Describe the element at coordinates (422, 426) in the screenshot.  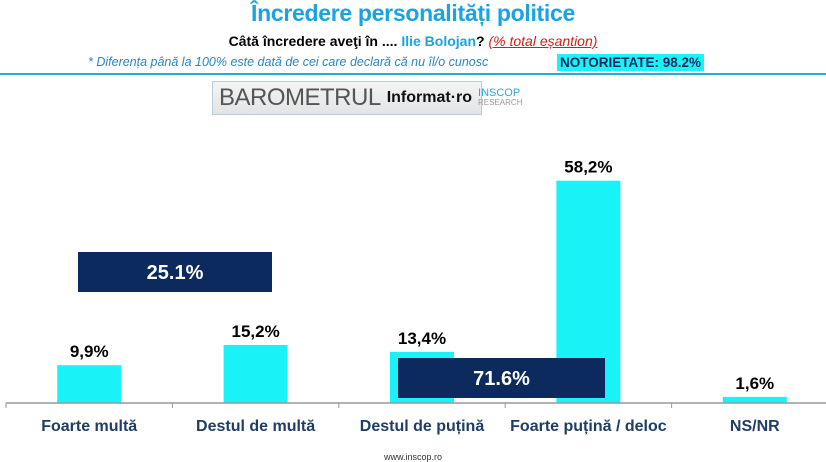
I see `category-label: Destul de puțină` at that location.